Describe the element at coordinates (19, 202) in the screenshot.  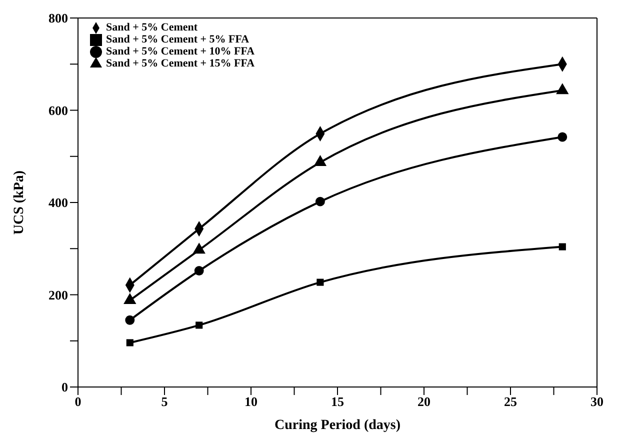
I see `y-axis-title: UCS (kPa)` at that location.